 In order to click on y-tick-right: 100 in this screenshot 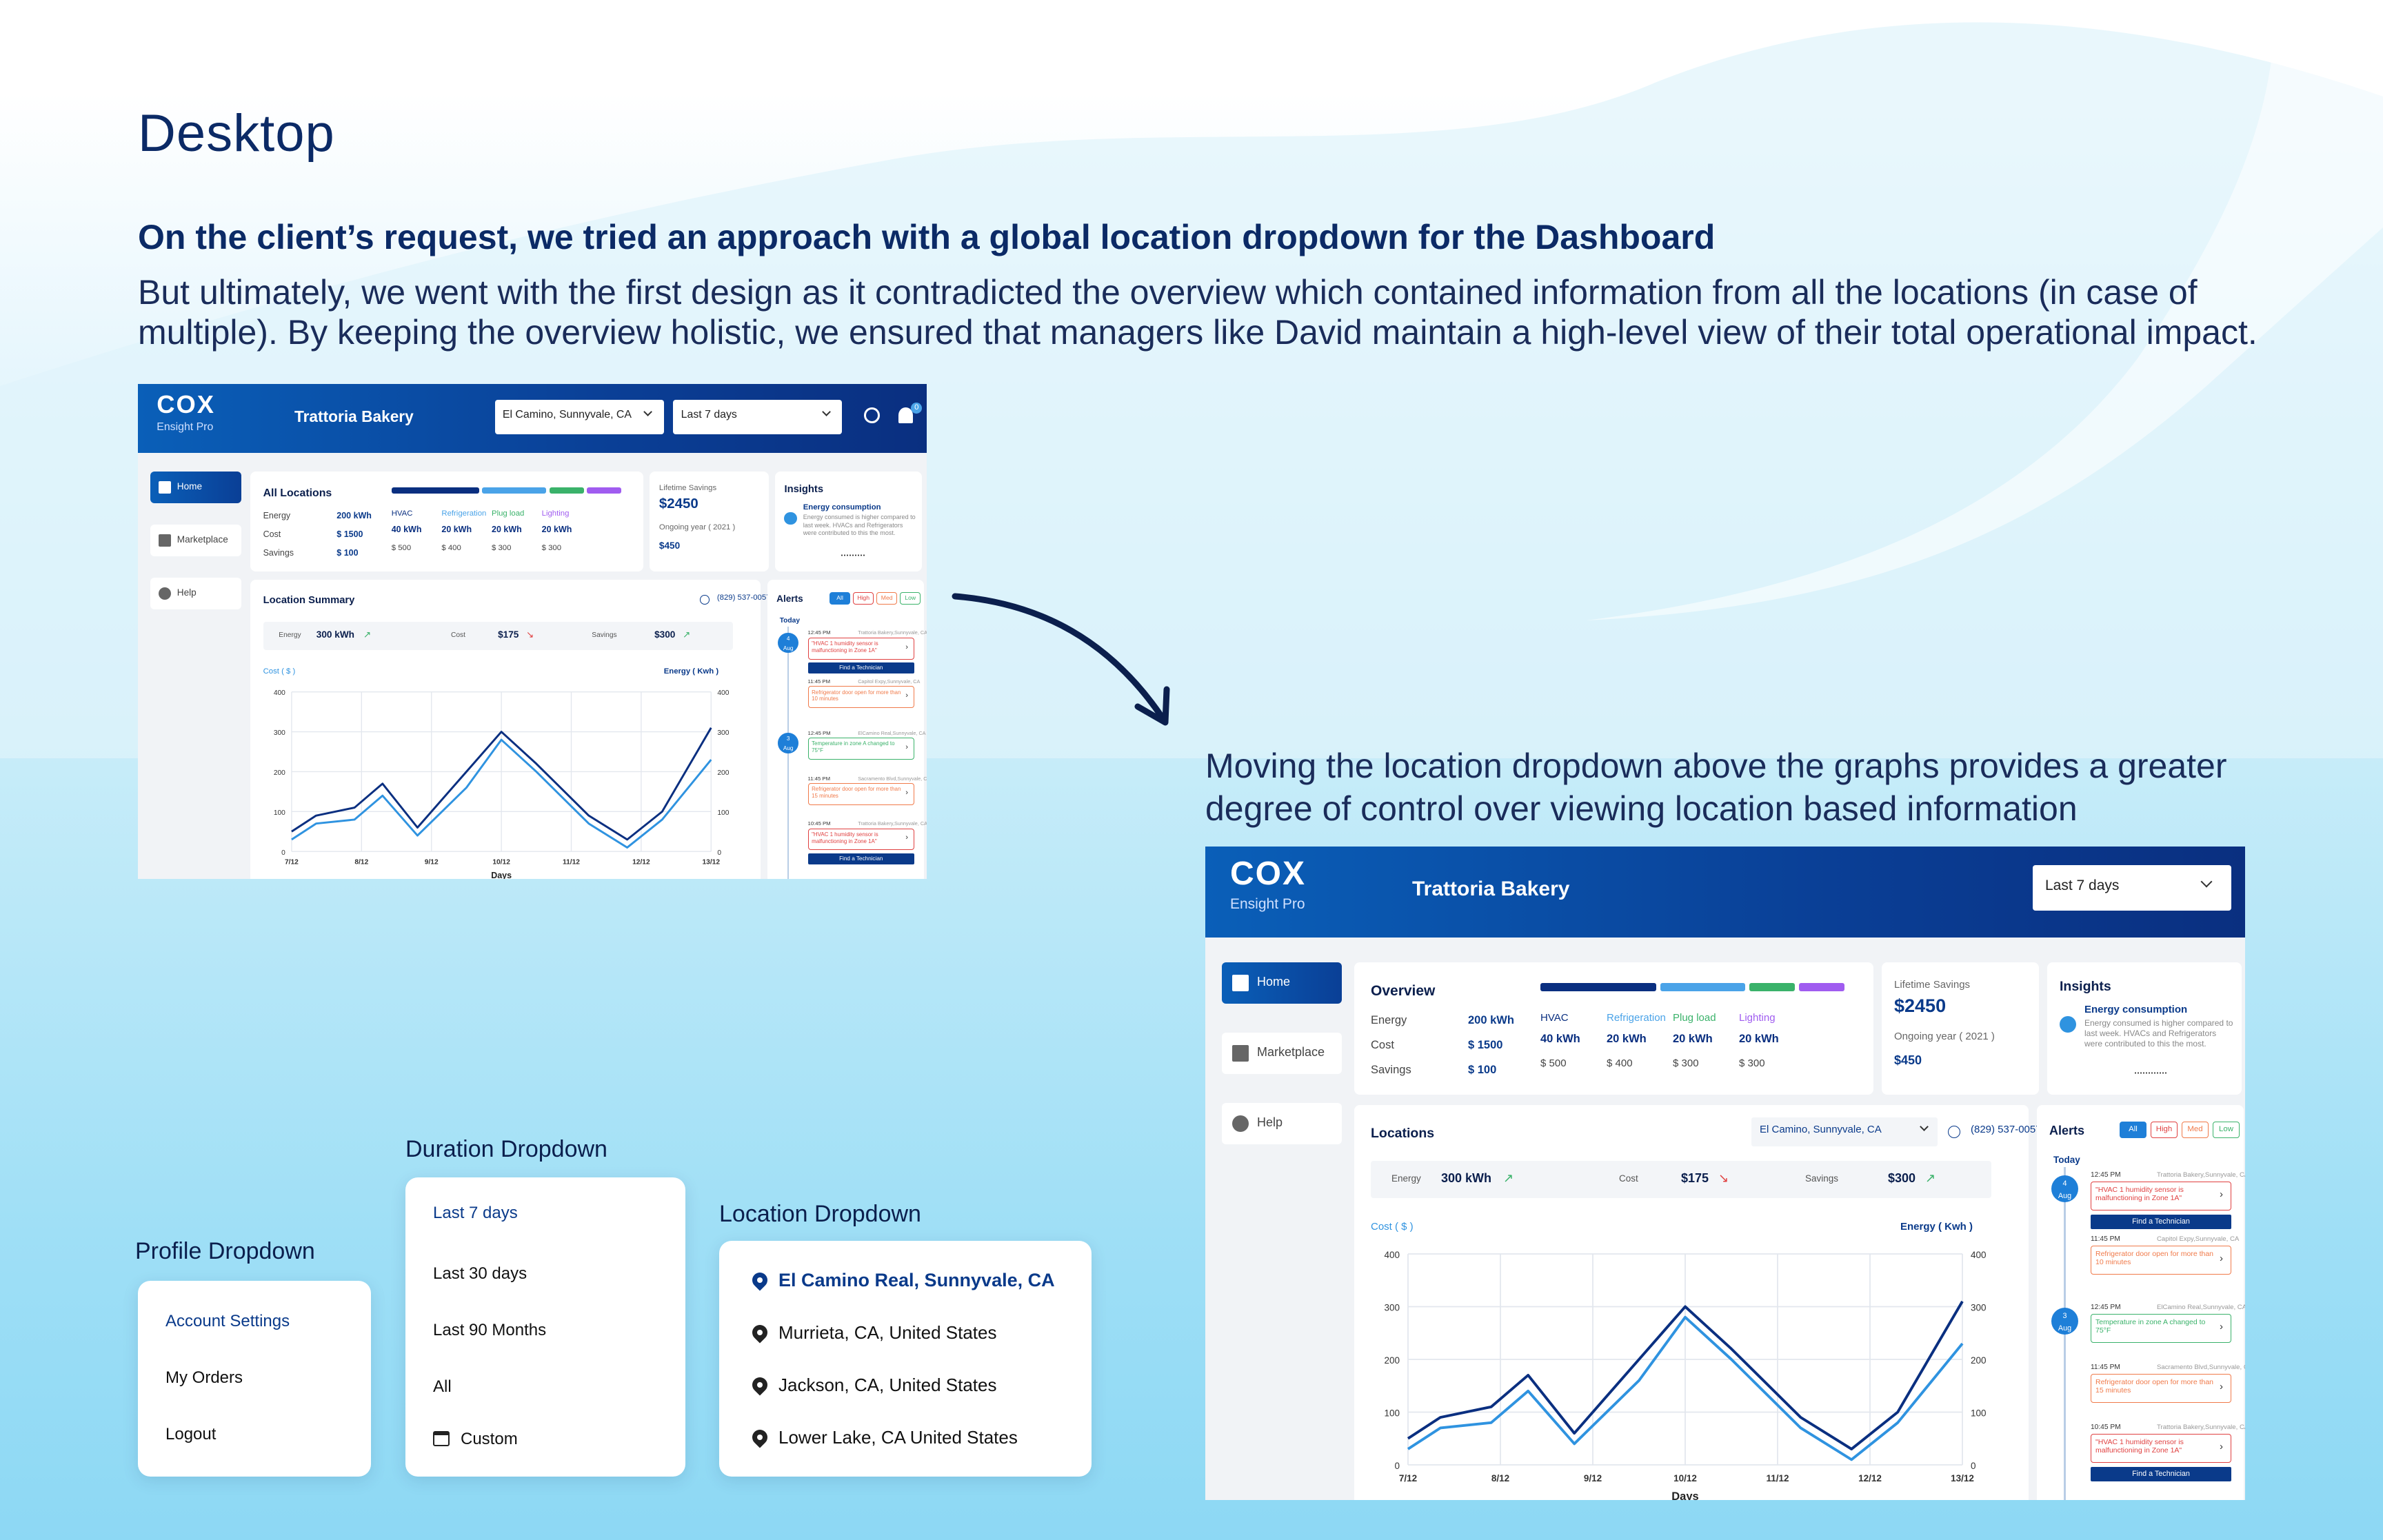, I will do `click(723, 813)`.